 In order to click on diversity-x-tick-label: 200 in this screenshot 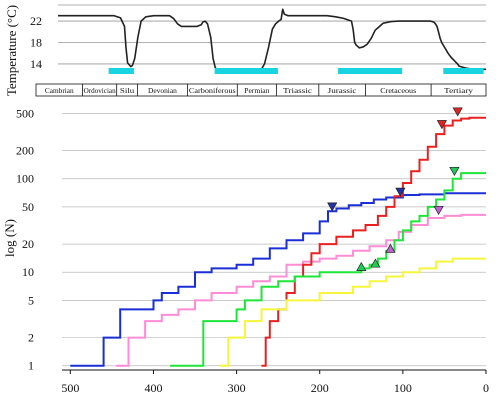, I will do `click(320, 388)`.